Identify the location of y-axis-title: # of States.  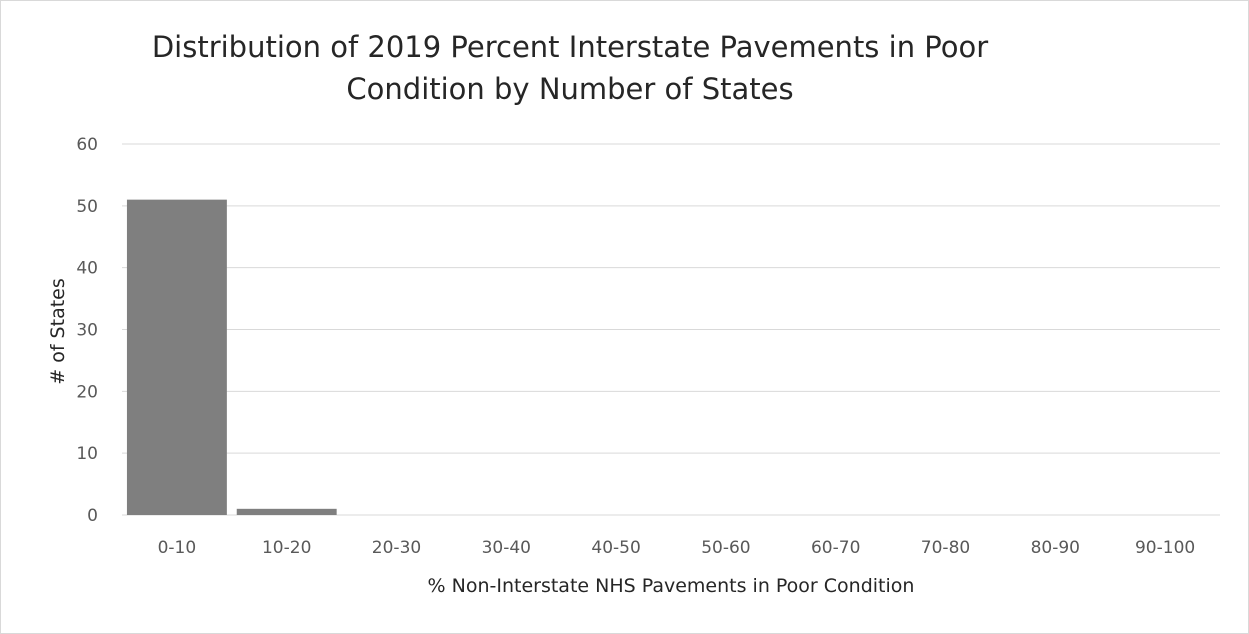
(58, 331).